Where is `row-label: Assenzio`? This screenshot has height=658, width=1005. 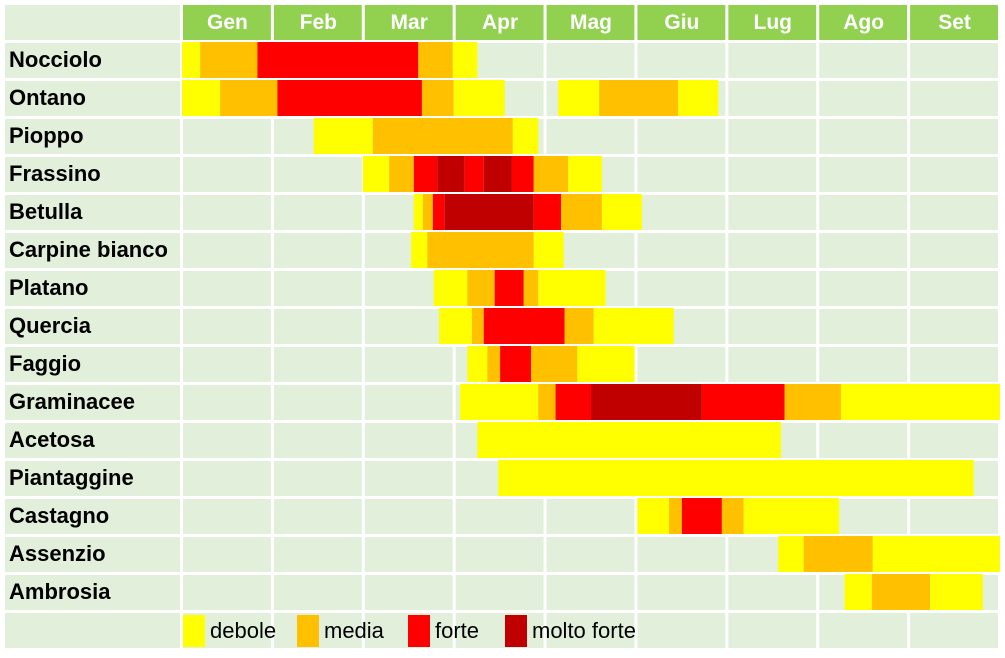 row-label: Assenzio is located at coordinates (57, 553).